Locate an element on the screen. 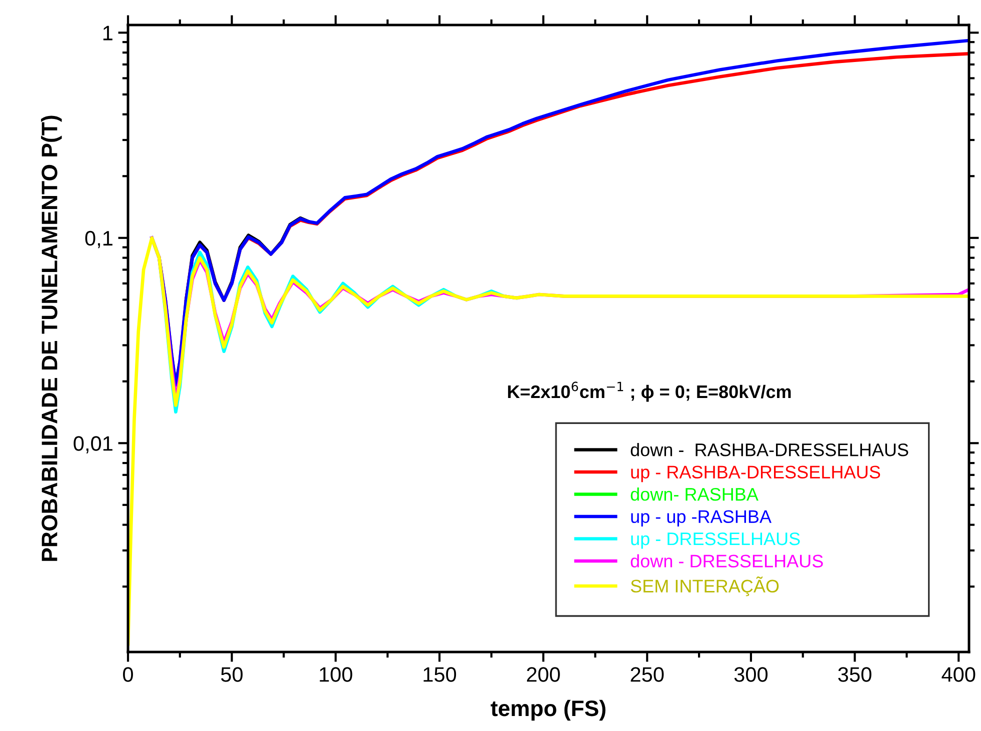 This screenshot has height=731, width=981. x-tick-label: 150 is located at coordinates (440, 674).